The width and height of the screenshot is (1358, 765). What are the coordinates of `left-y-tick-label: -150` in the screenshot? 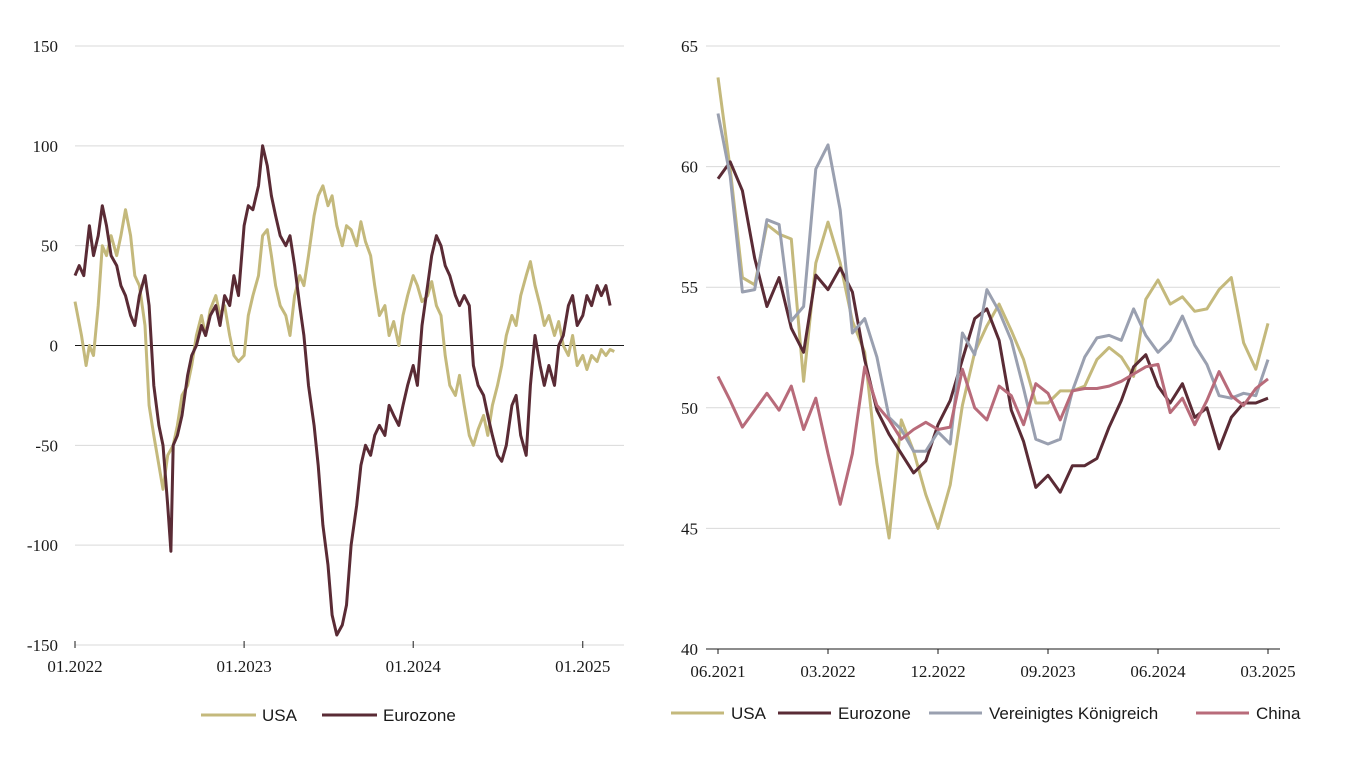 It's located at (42, 645).